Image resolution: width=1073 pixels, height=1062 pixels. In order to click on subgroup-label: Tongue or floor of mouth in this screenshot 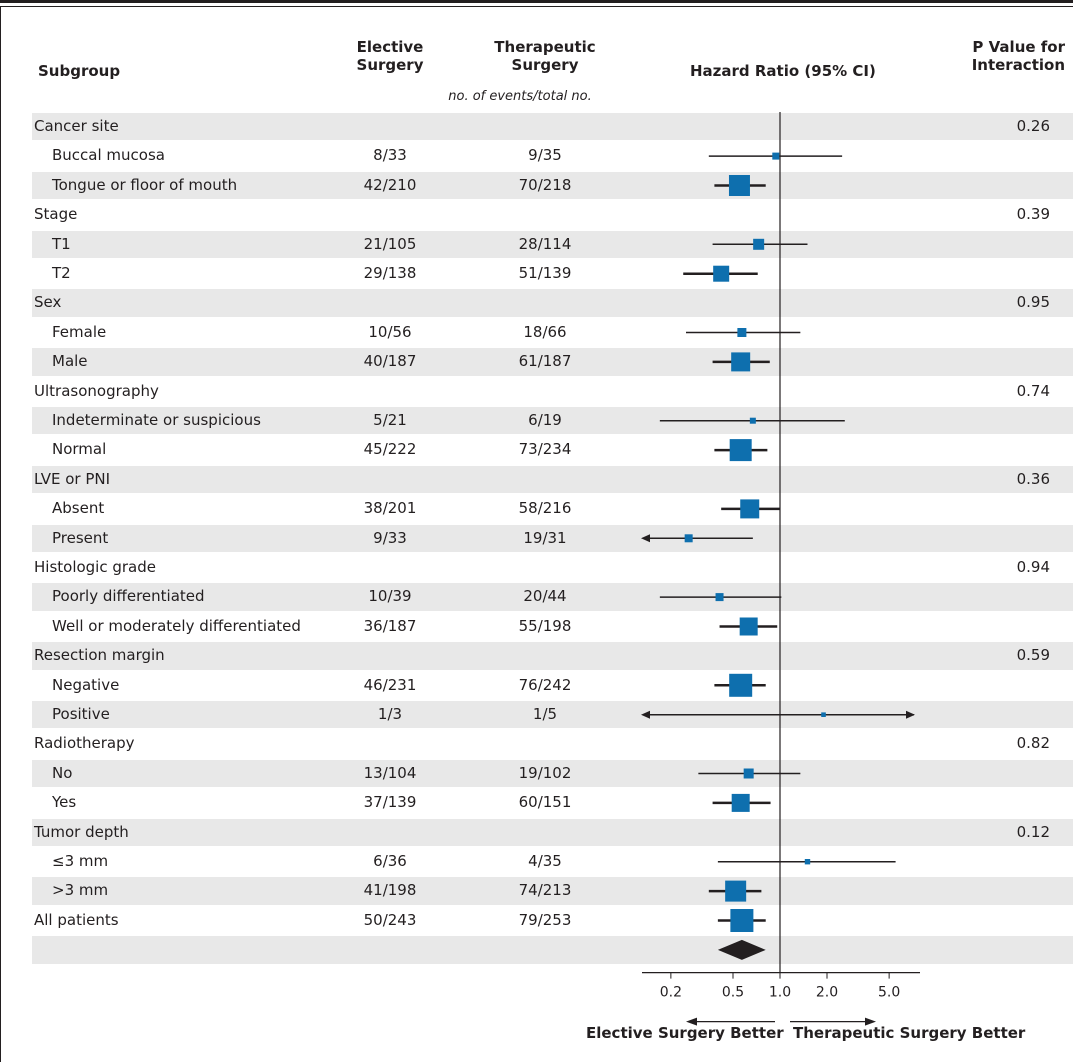, I will do `click(145, 184)`.